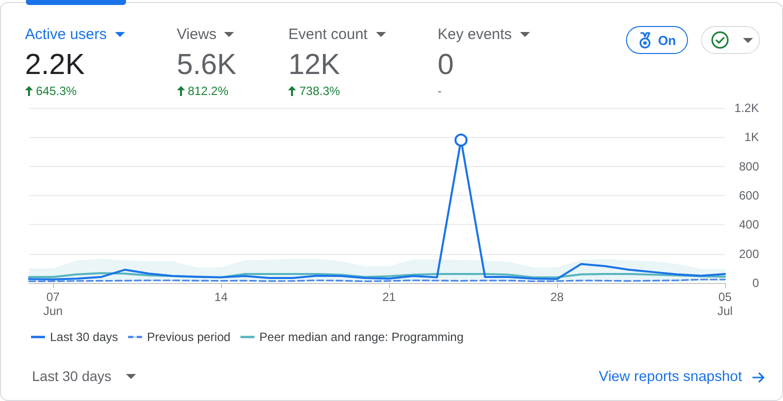 The image size is (783, 401). Describe the element at coordinates (751, 137) in the screenshot. I see `y-tick-label: 1K` at that location.